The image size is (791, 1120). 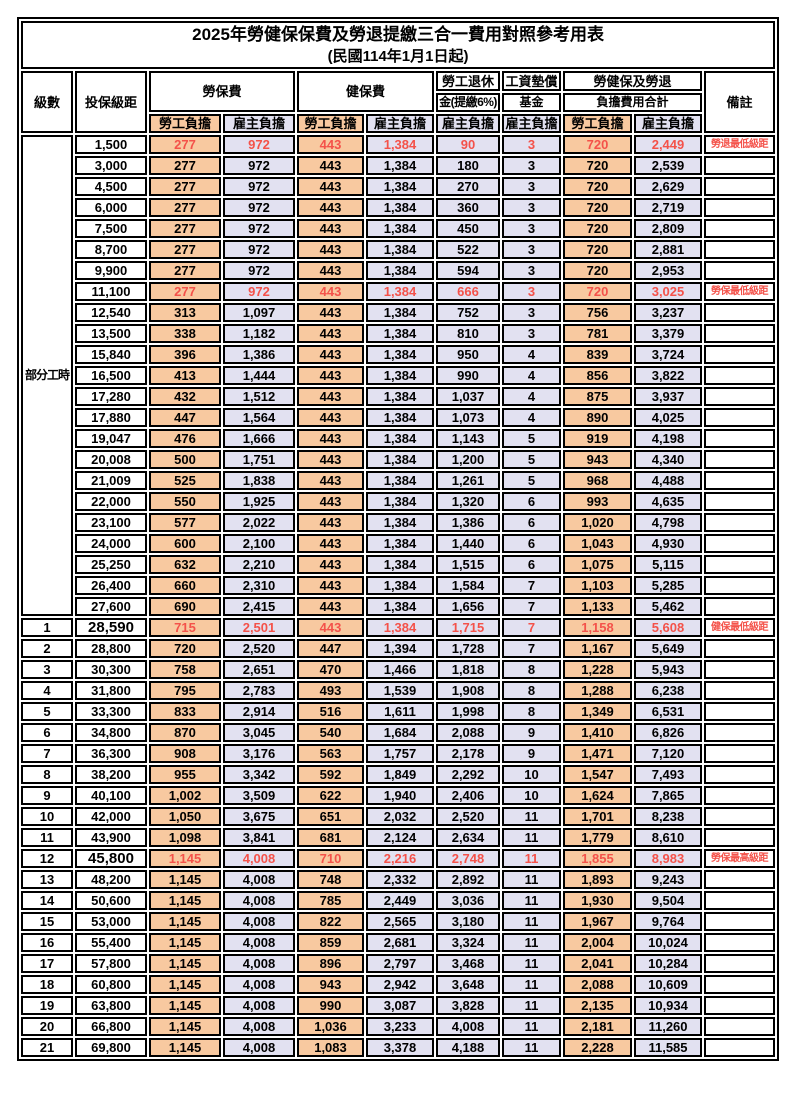 What do you see at coordinates (597, 396) in the screenshot?
I see `total-employee-cell: 875` at bounding box center [597, 396].